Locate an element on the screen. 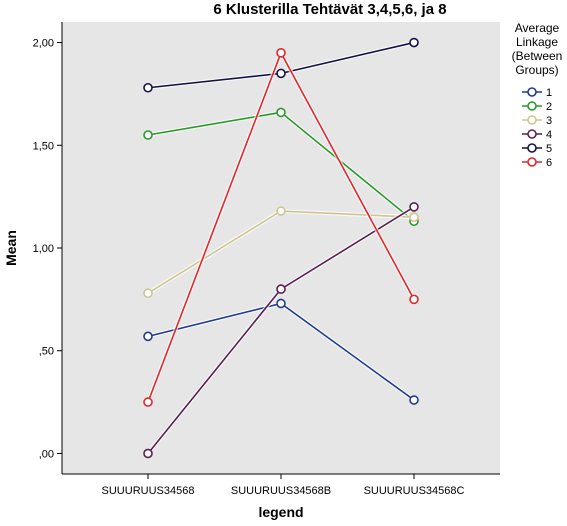  legend-item-label: 1 is located at coordinates (549, 93).